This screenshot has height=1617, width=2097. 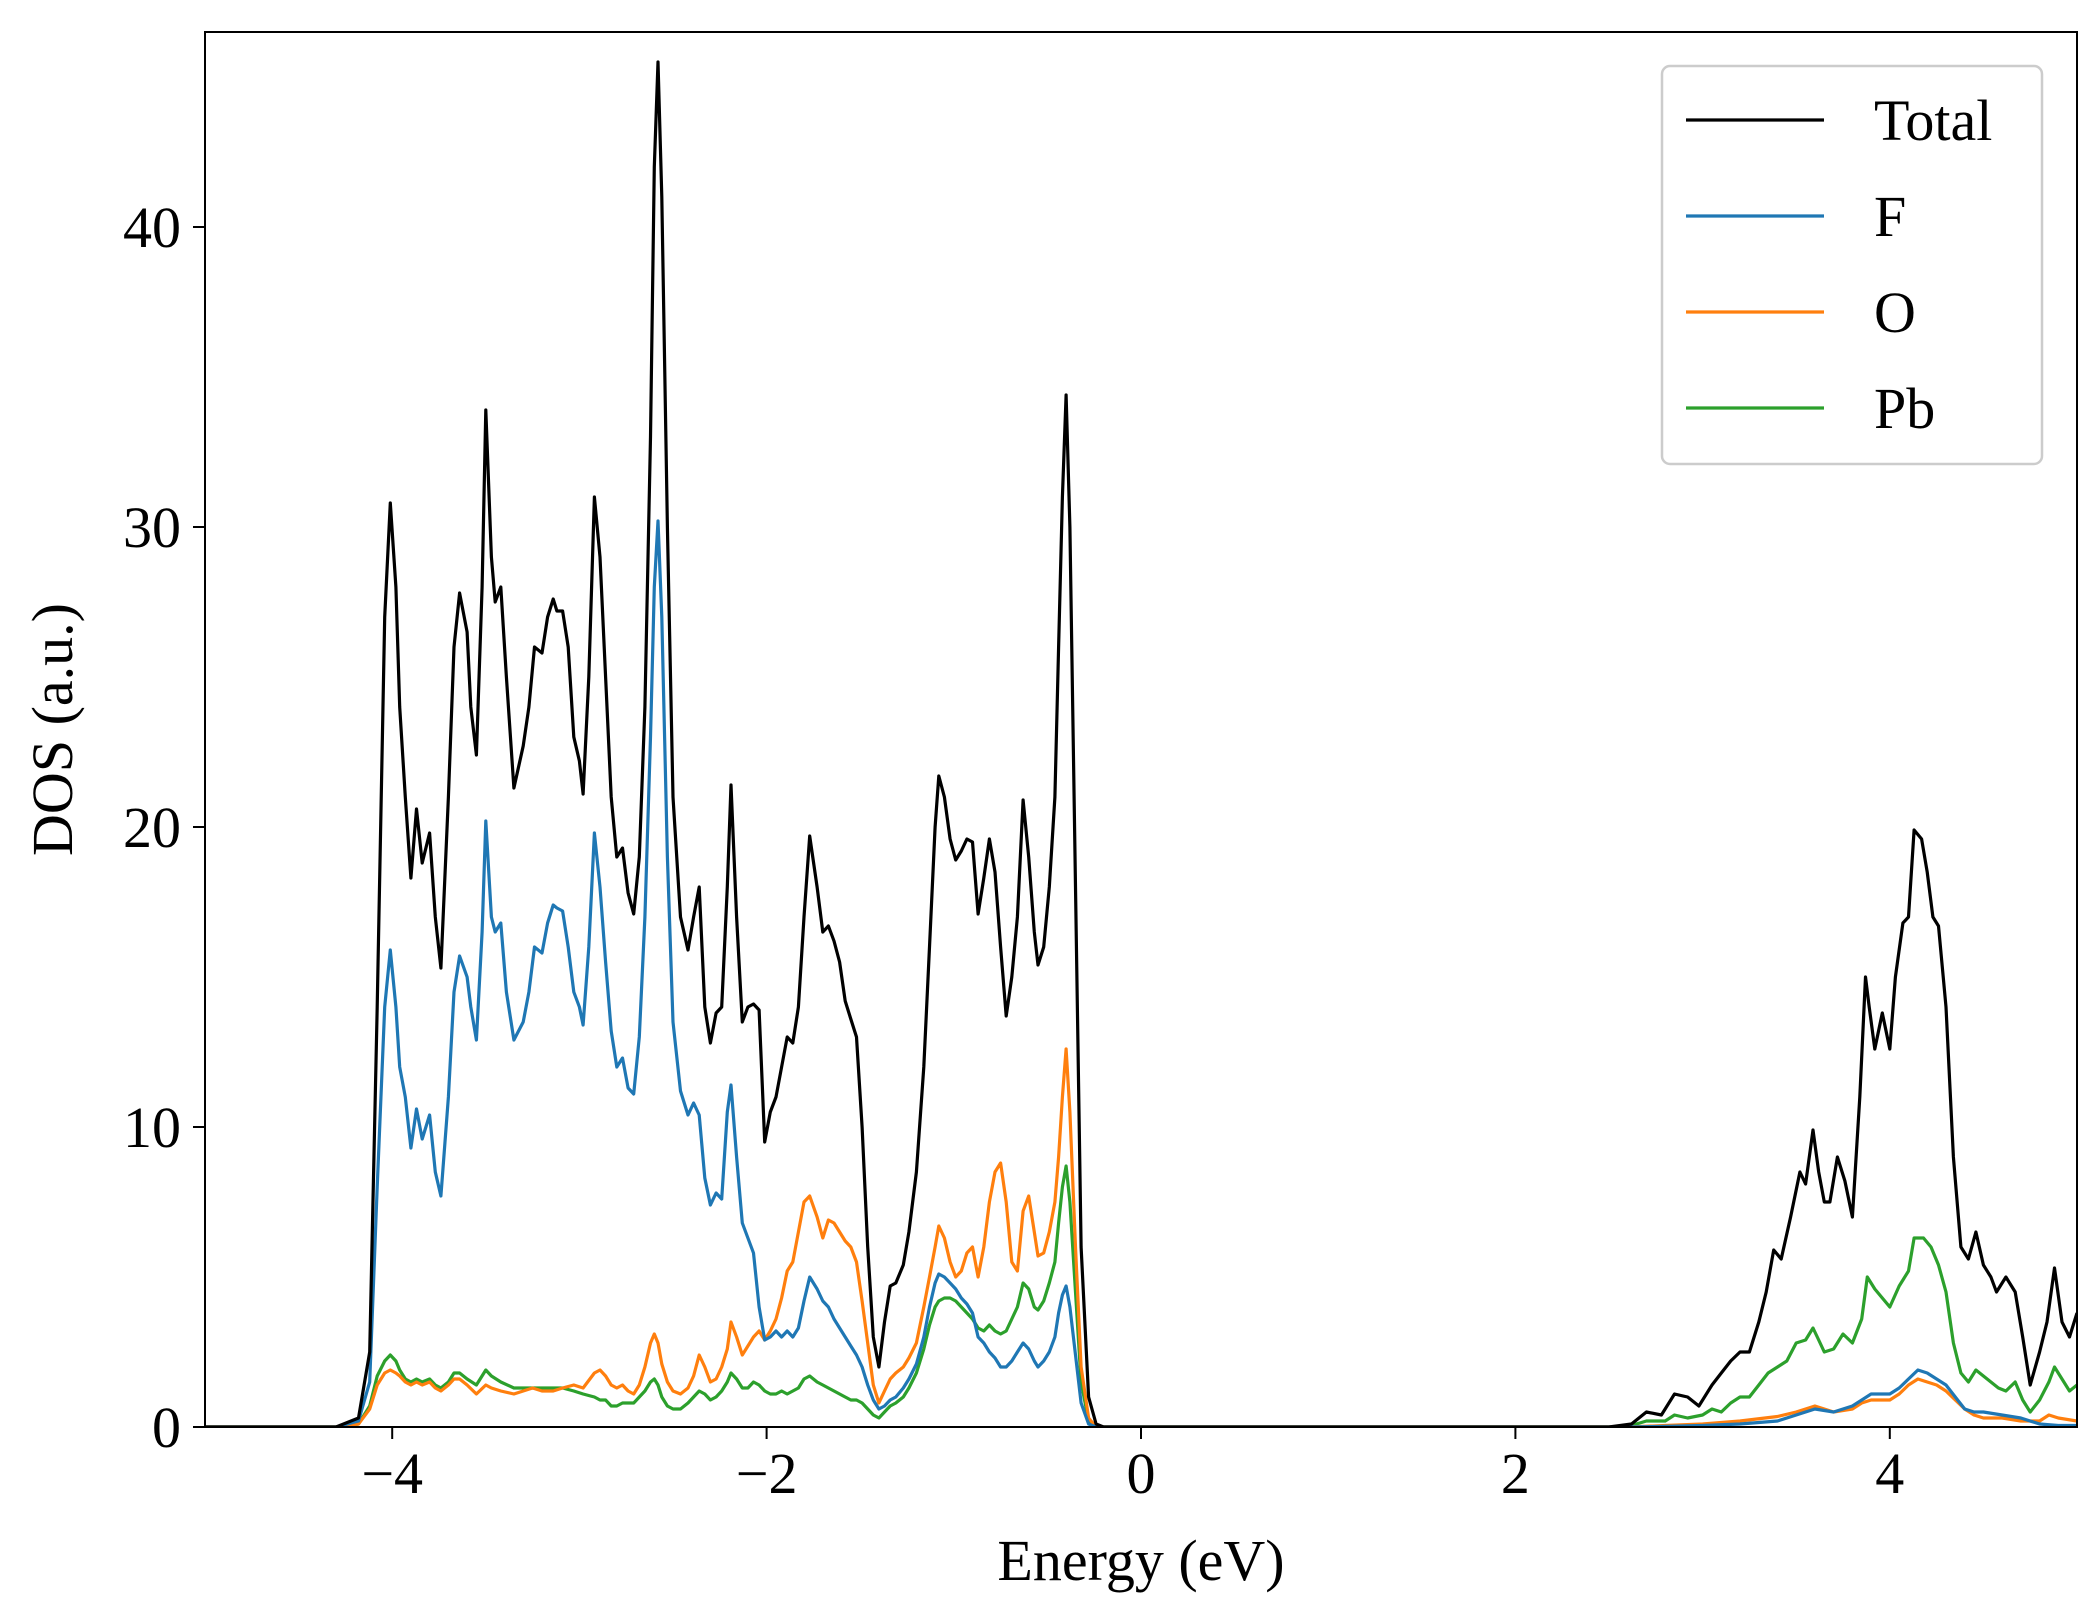 I want to click on y-axis-label: DOS (a.u.), so click(x=52, y=729).